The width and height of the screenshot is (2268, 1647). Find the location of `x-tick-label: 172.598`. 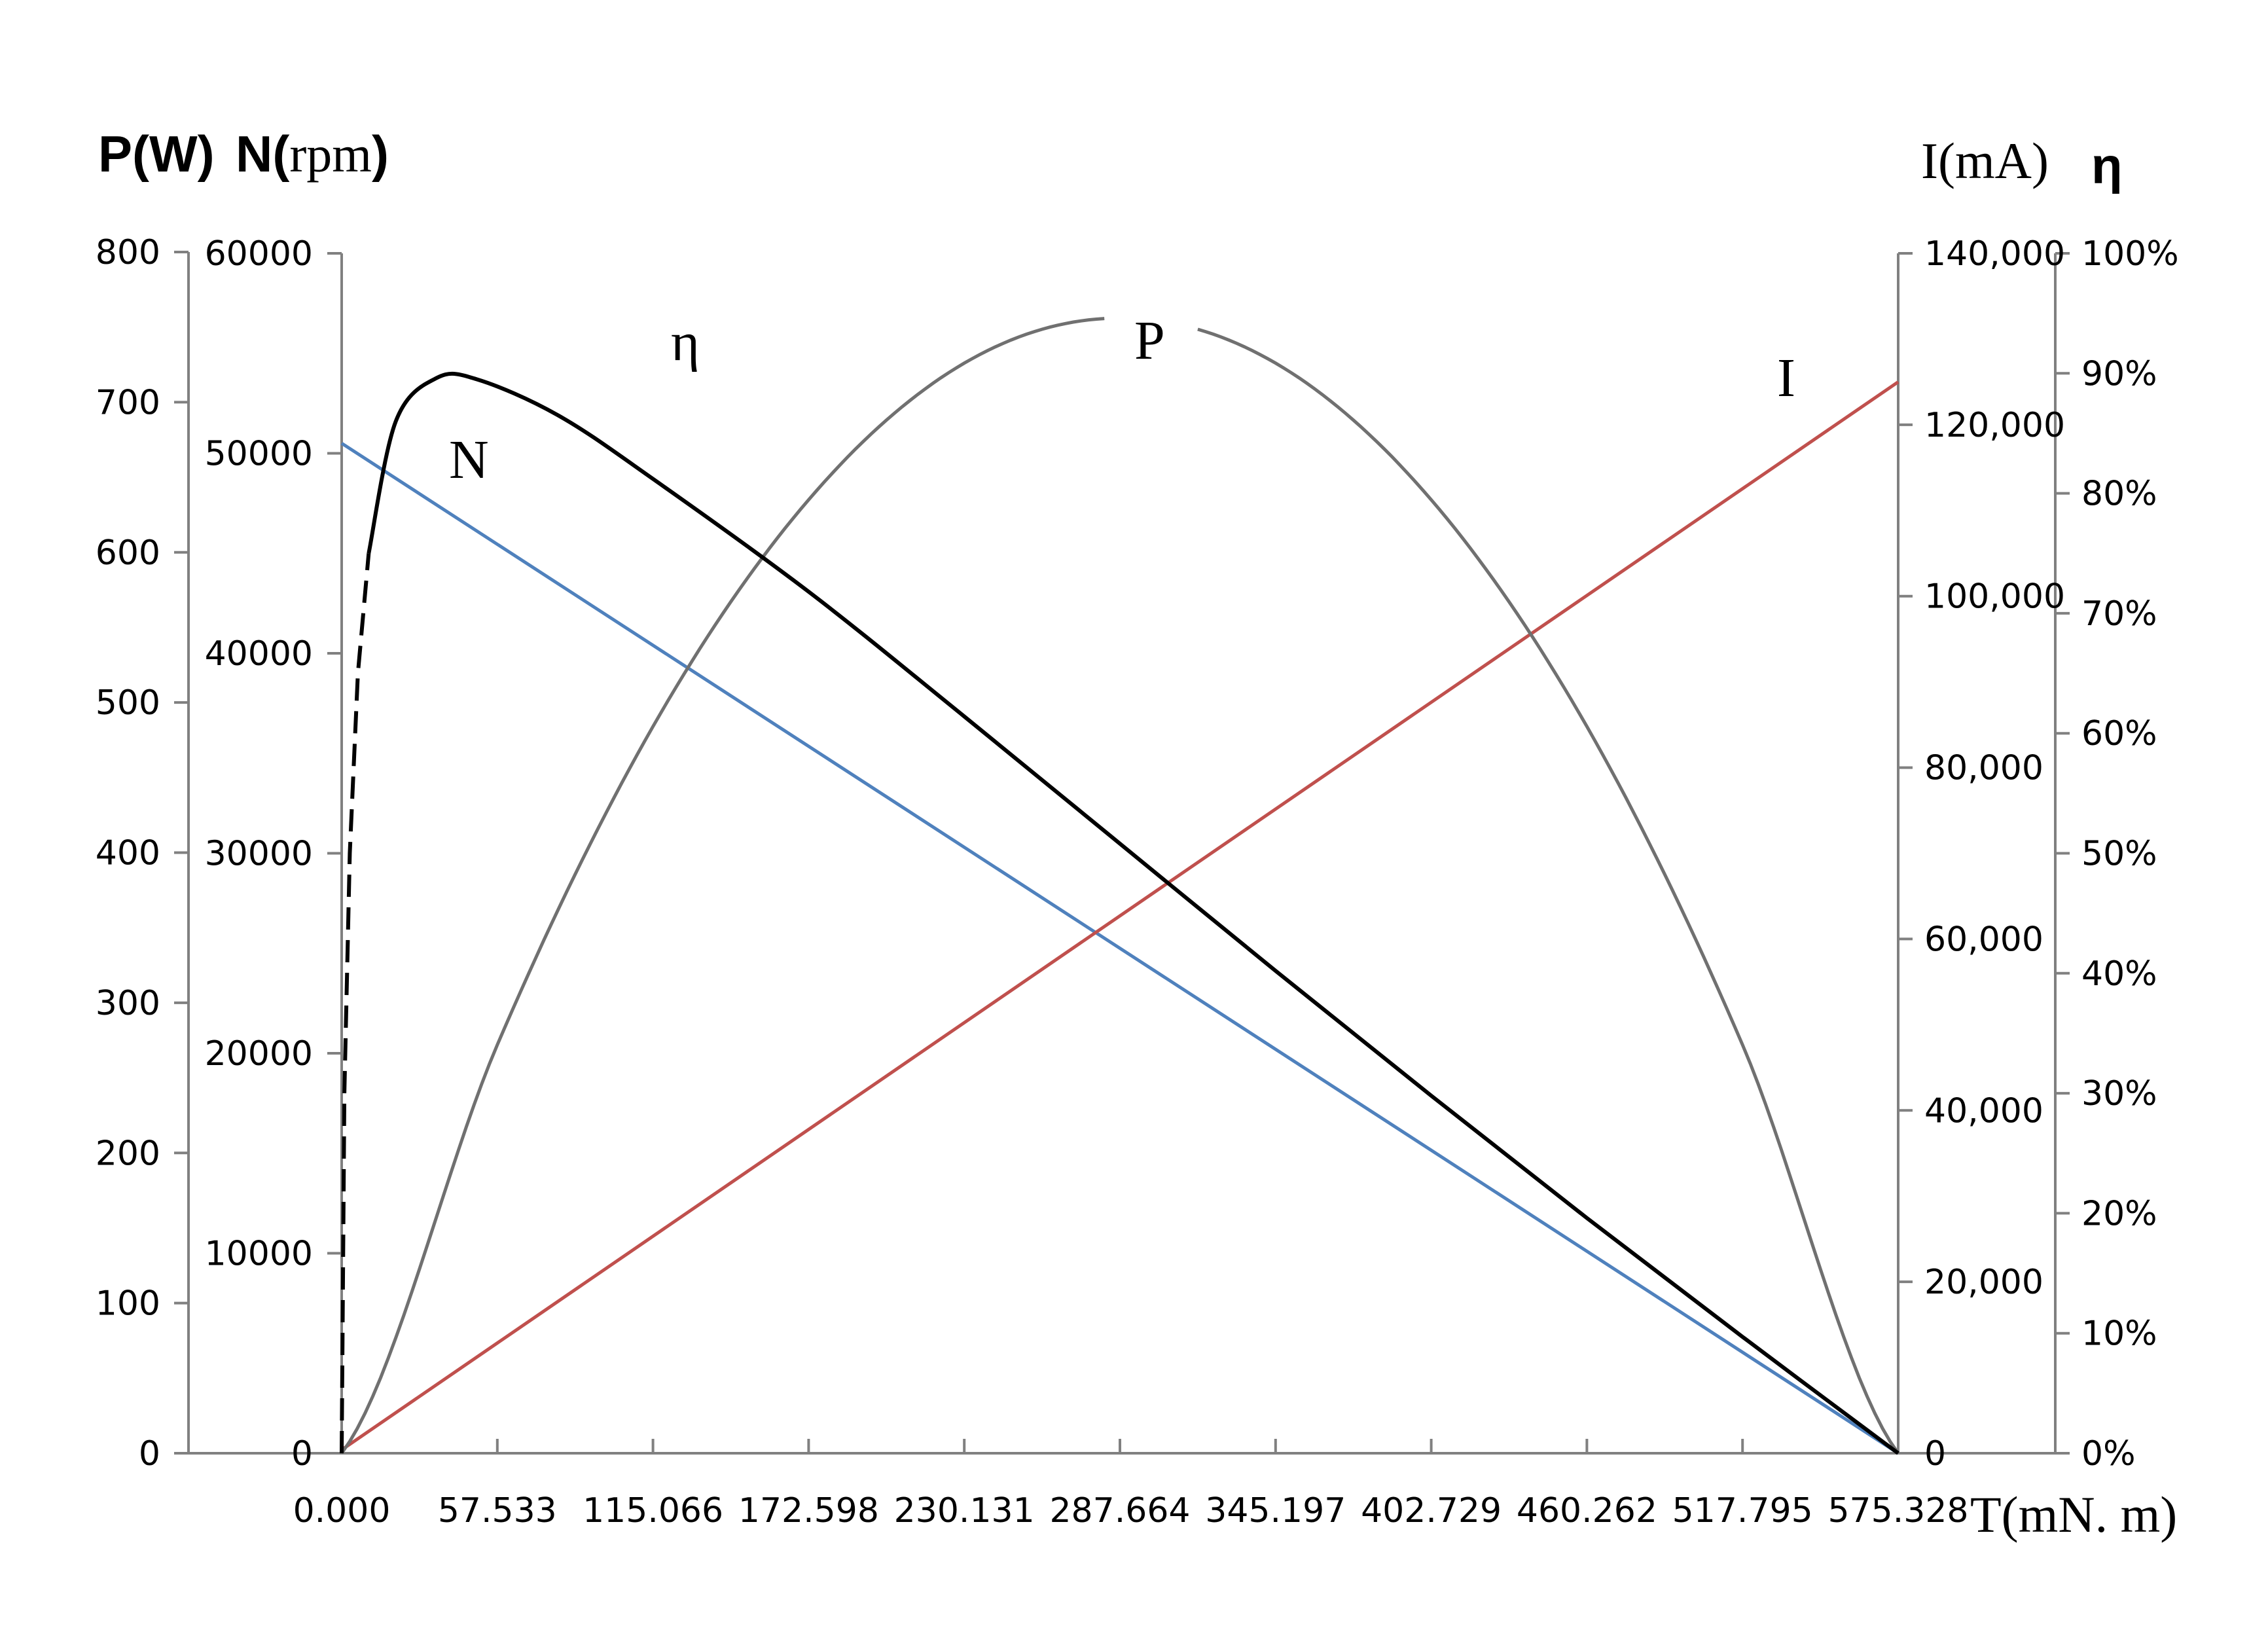

x-tick-label: 172.598 is located at coordinates (808, 1510).